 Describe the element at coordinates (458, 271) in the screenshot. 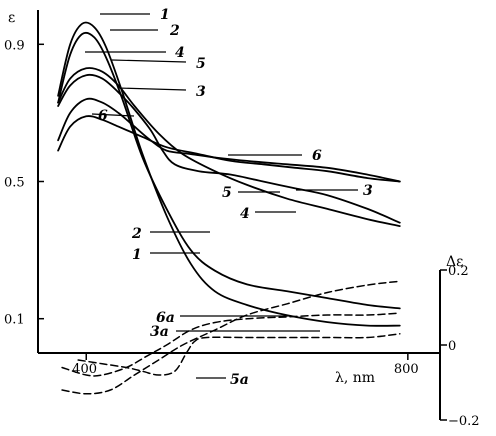

I see `y2-tick-label: 0.2` at that location.